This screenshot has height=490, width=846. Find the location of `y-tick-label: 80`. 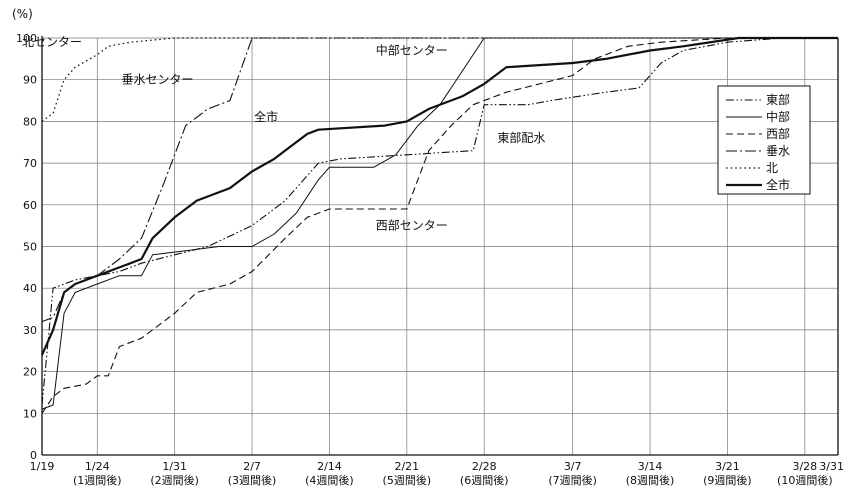

y-tick-label: 80 is located at coordinates (30, 121).